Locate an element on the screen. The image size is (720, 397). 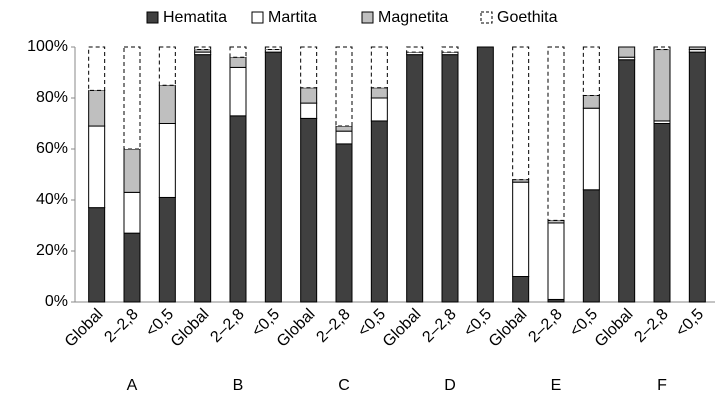
group-label: C is located at coordinates (344, 385).